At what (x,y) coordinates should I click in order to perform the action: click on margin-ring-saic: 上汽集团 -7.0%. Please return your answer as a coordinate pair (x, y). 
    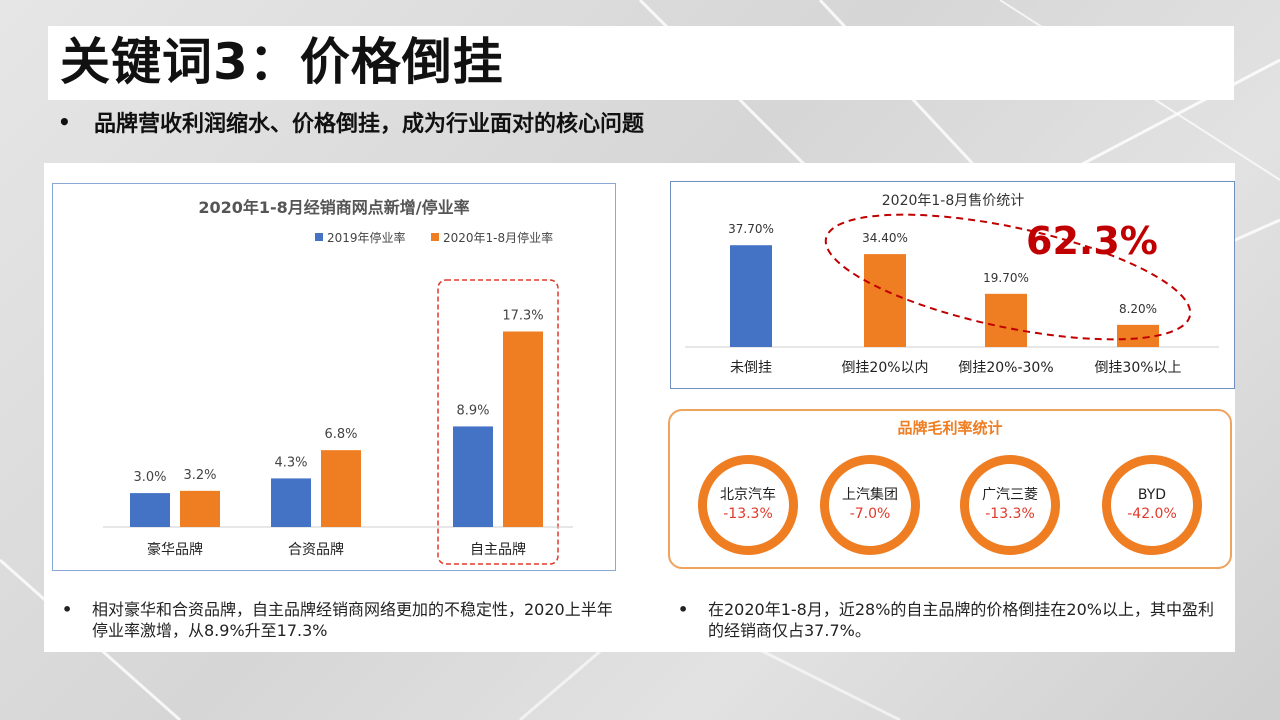
    Looking at the image, I should click on (870, 505).